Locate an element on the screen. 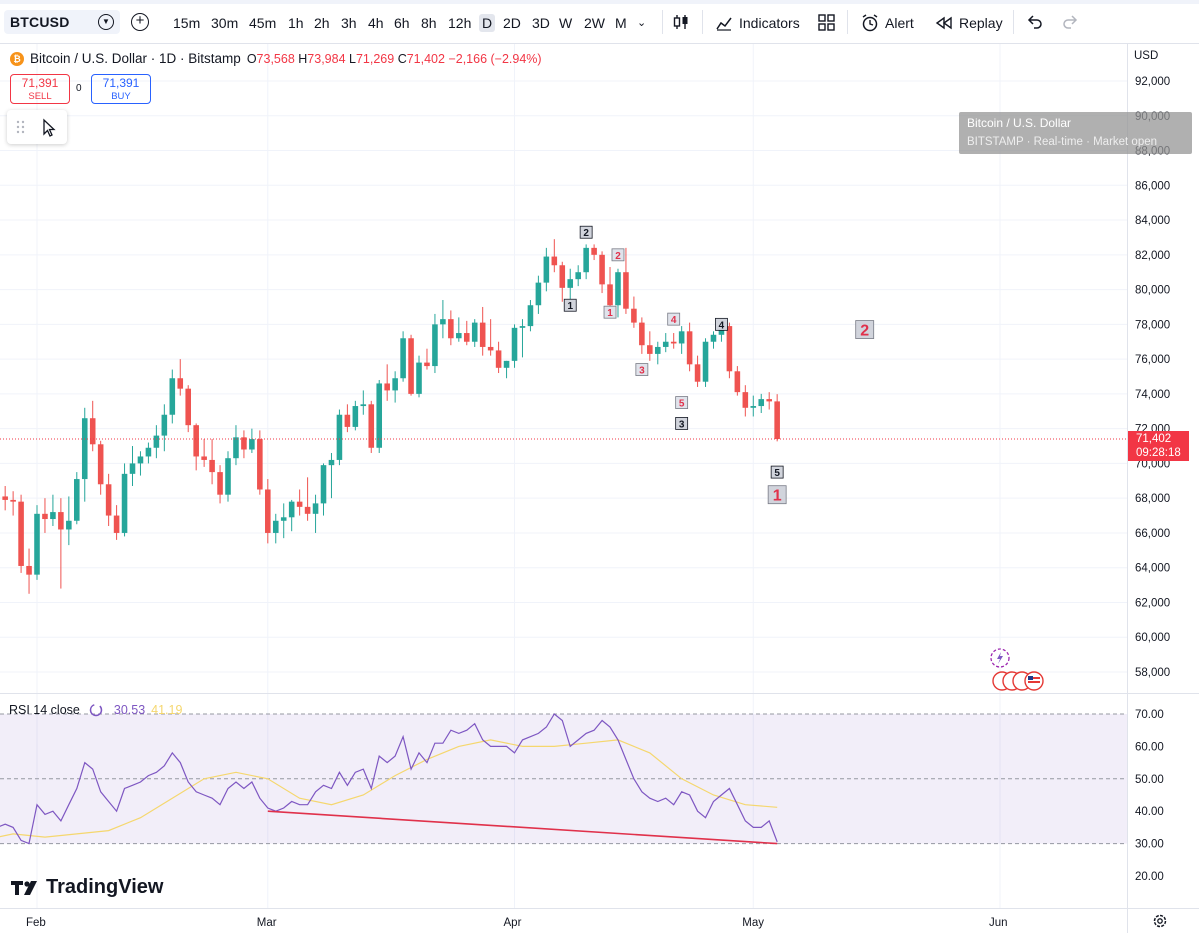 The height and width of the screenshot is (933, 1199). timeframe-1h: 1h is located at coordinates (296, 23).